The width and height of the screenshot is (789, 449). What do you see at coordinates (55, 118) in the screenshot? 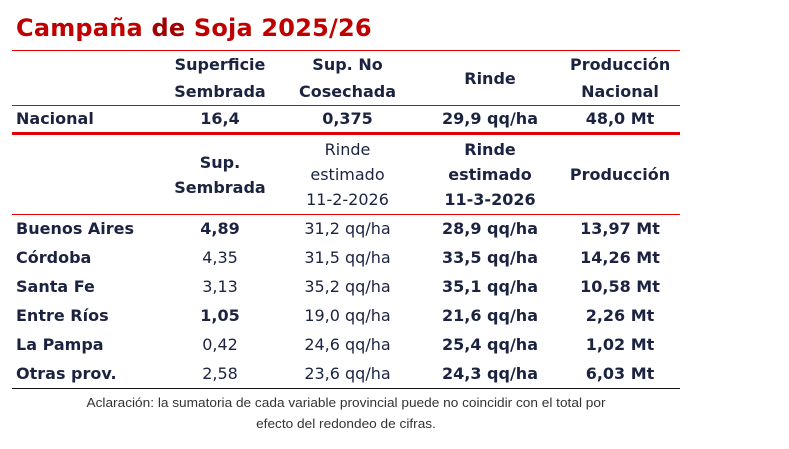
I see `national-label: Nacional` at bounding box center [55, 118].